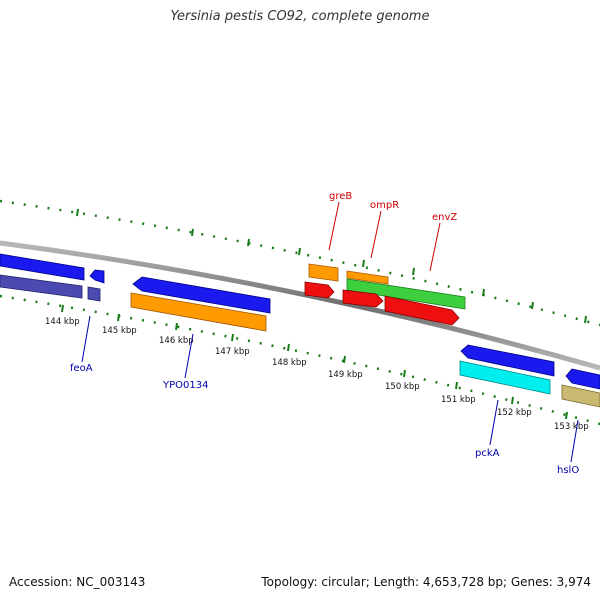 This screenshot has height=600, width=600. I want to click on feature-orange-ompR, so click(367, 277).